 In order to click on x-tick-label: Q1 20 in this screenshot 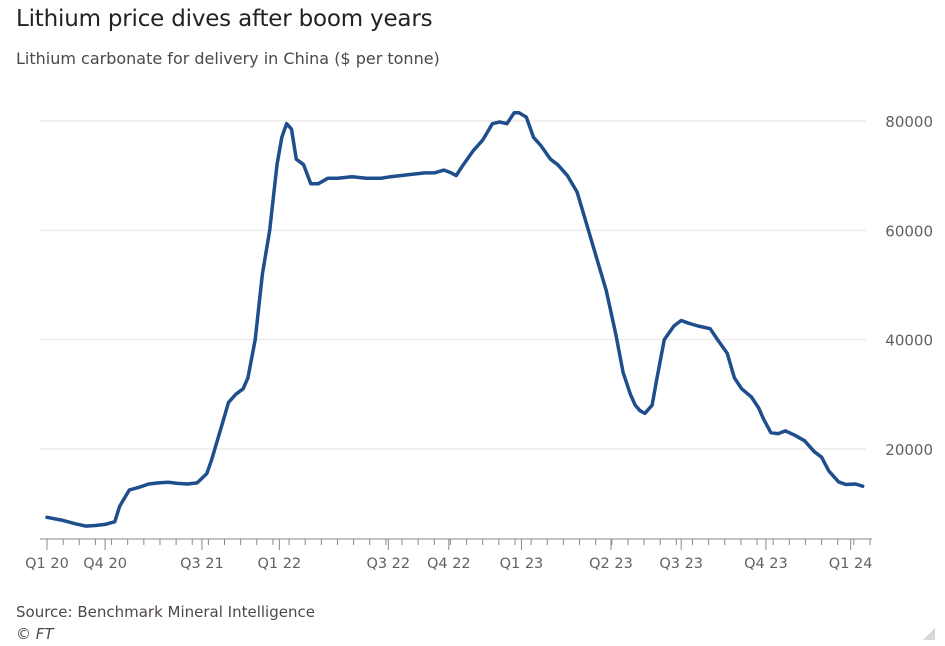, I will do `click(47, 564)`.